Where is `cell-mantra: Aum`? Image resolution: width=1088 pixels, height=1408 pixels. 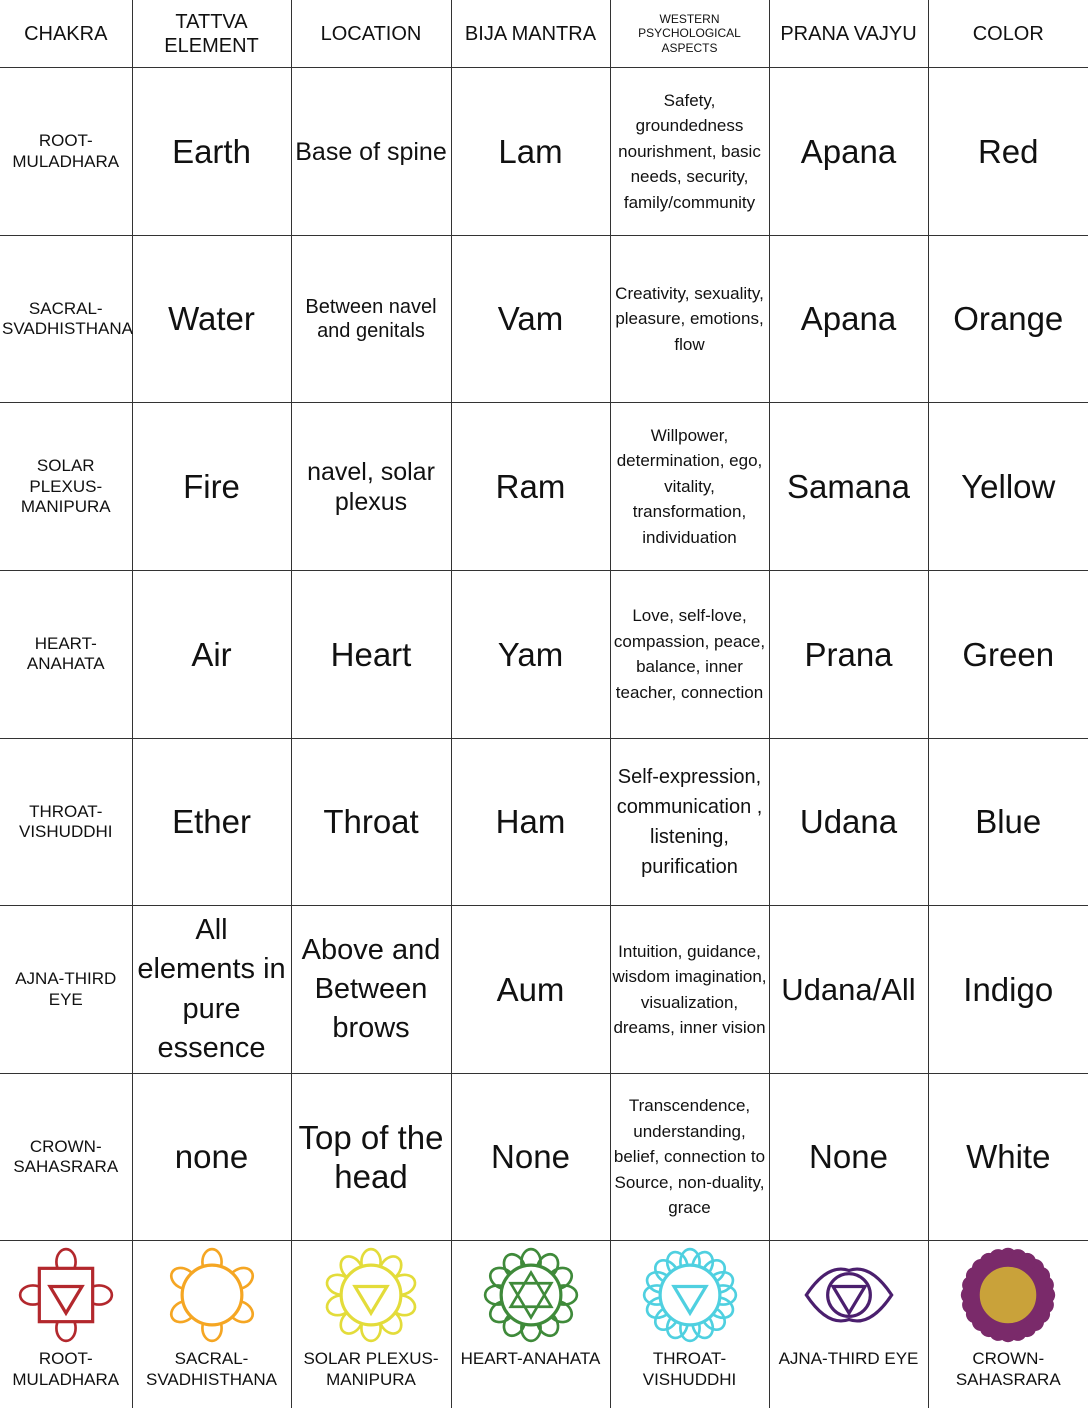
cell-mantra: Aum is located at coordinates (530, 989).